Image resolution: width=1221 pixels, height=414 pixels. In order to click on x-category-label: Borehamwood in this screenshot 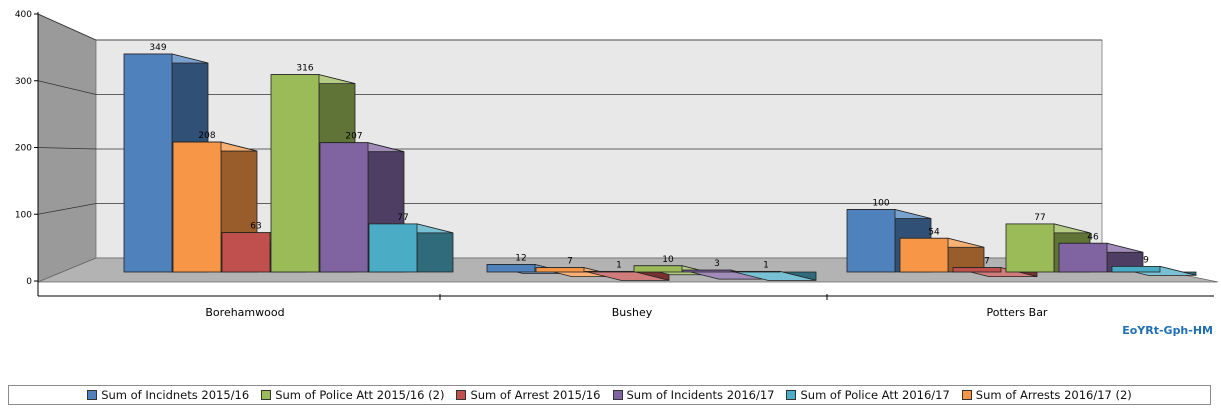, I will do `click(244, 312)`.